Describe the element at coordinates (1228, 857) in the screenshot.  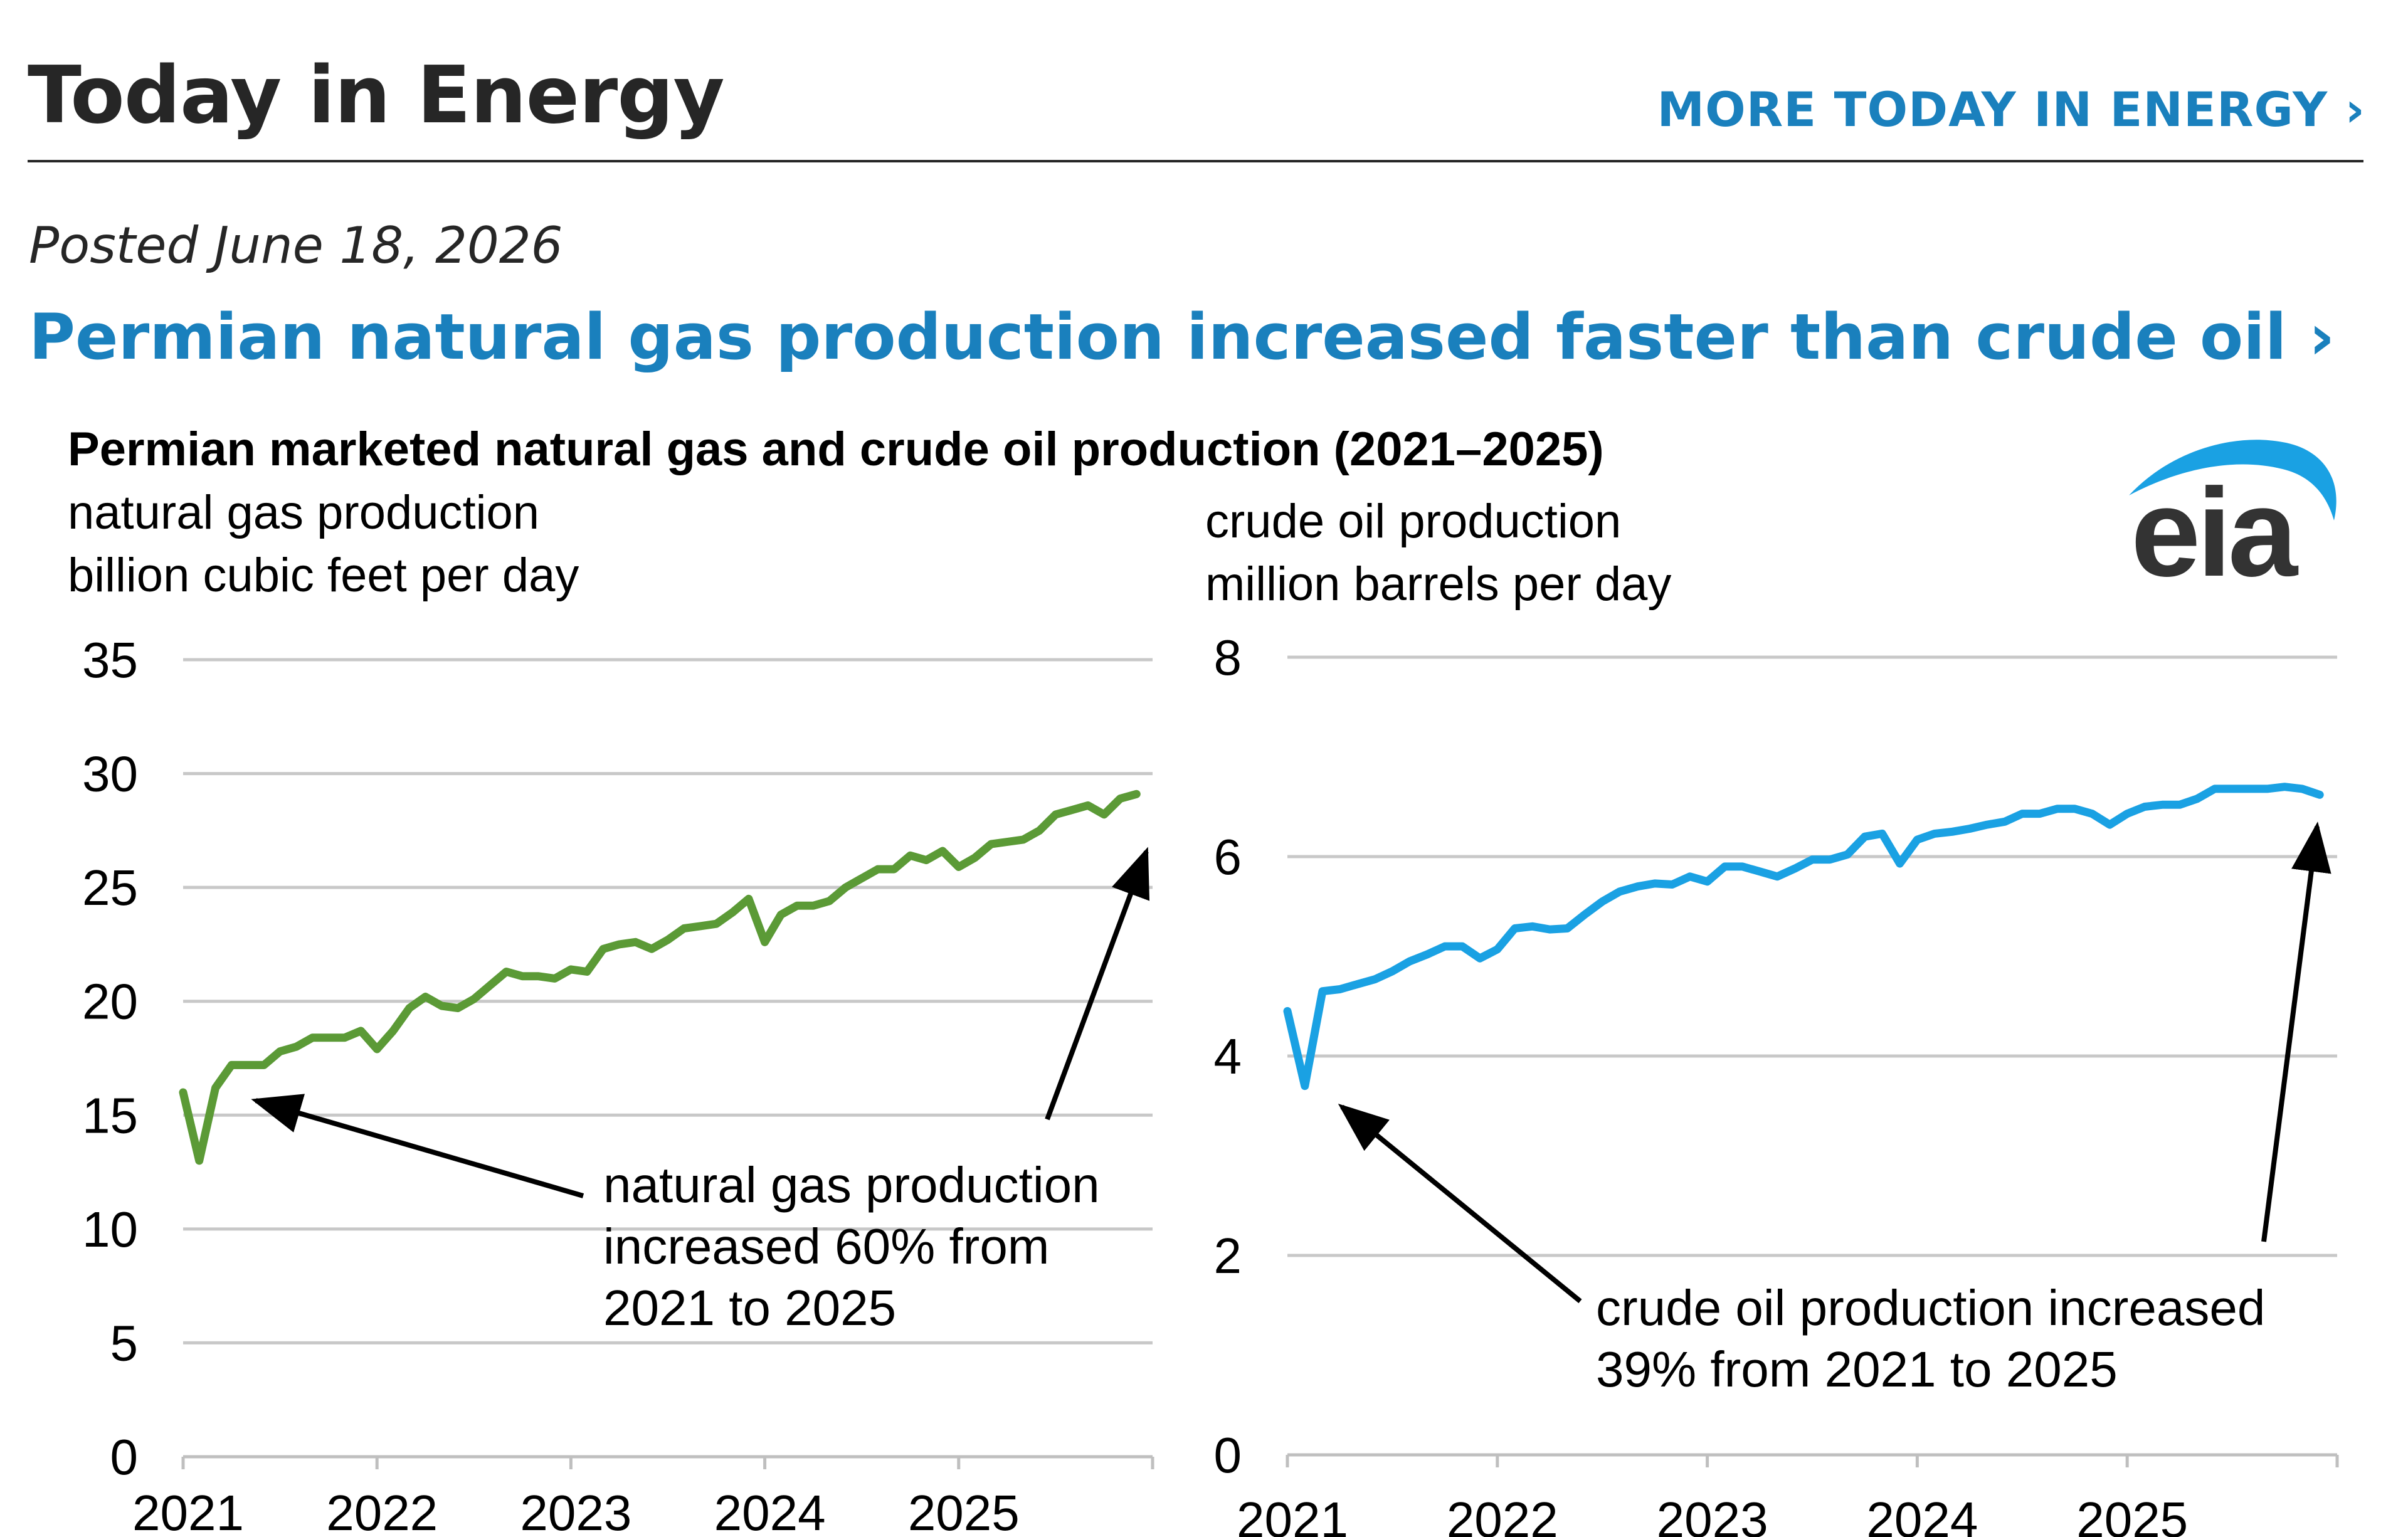
I see `oil-y-tick-label: 6` at that location.